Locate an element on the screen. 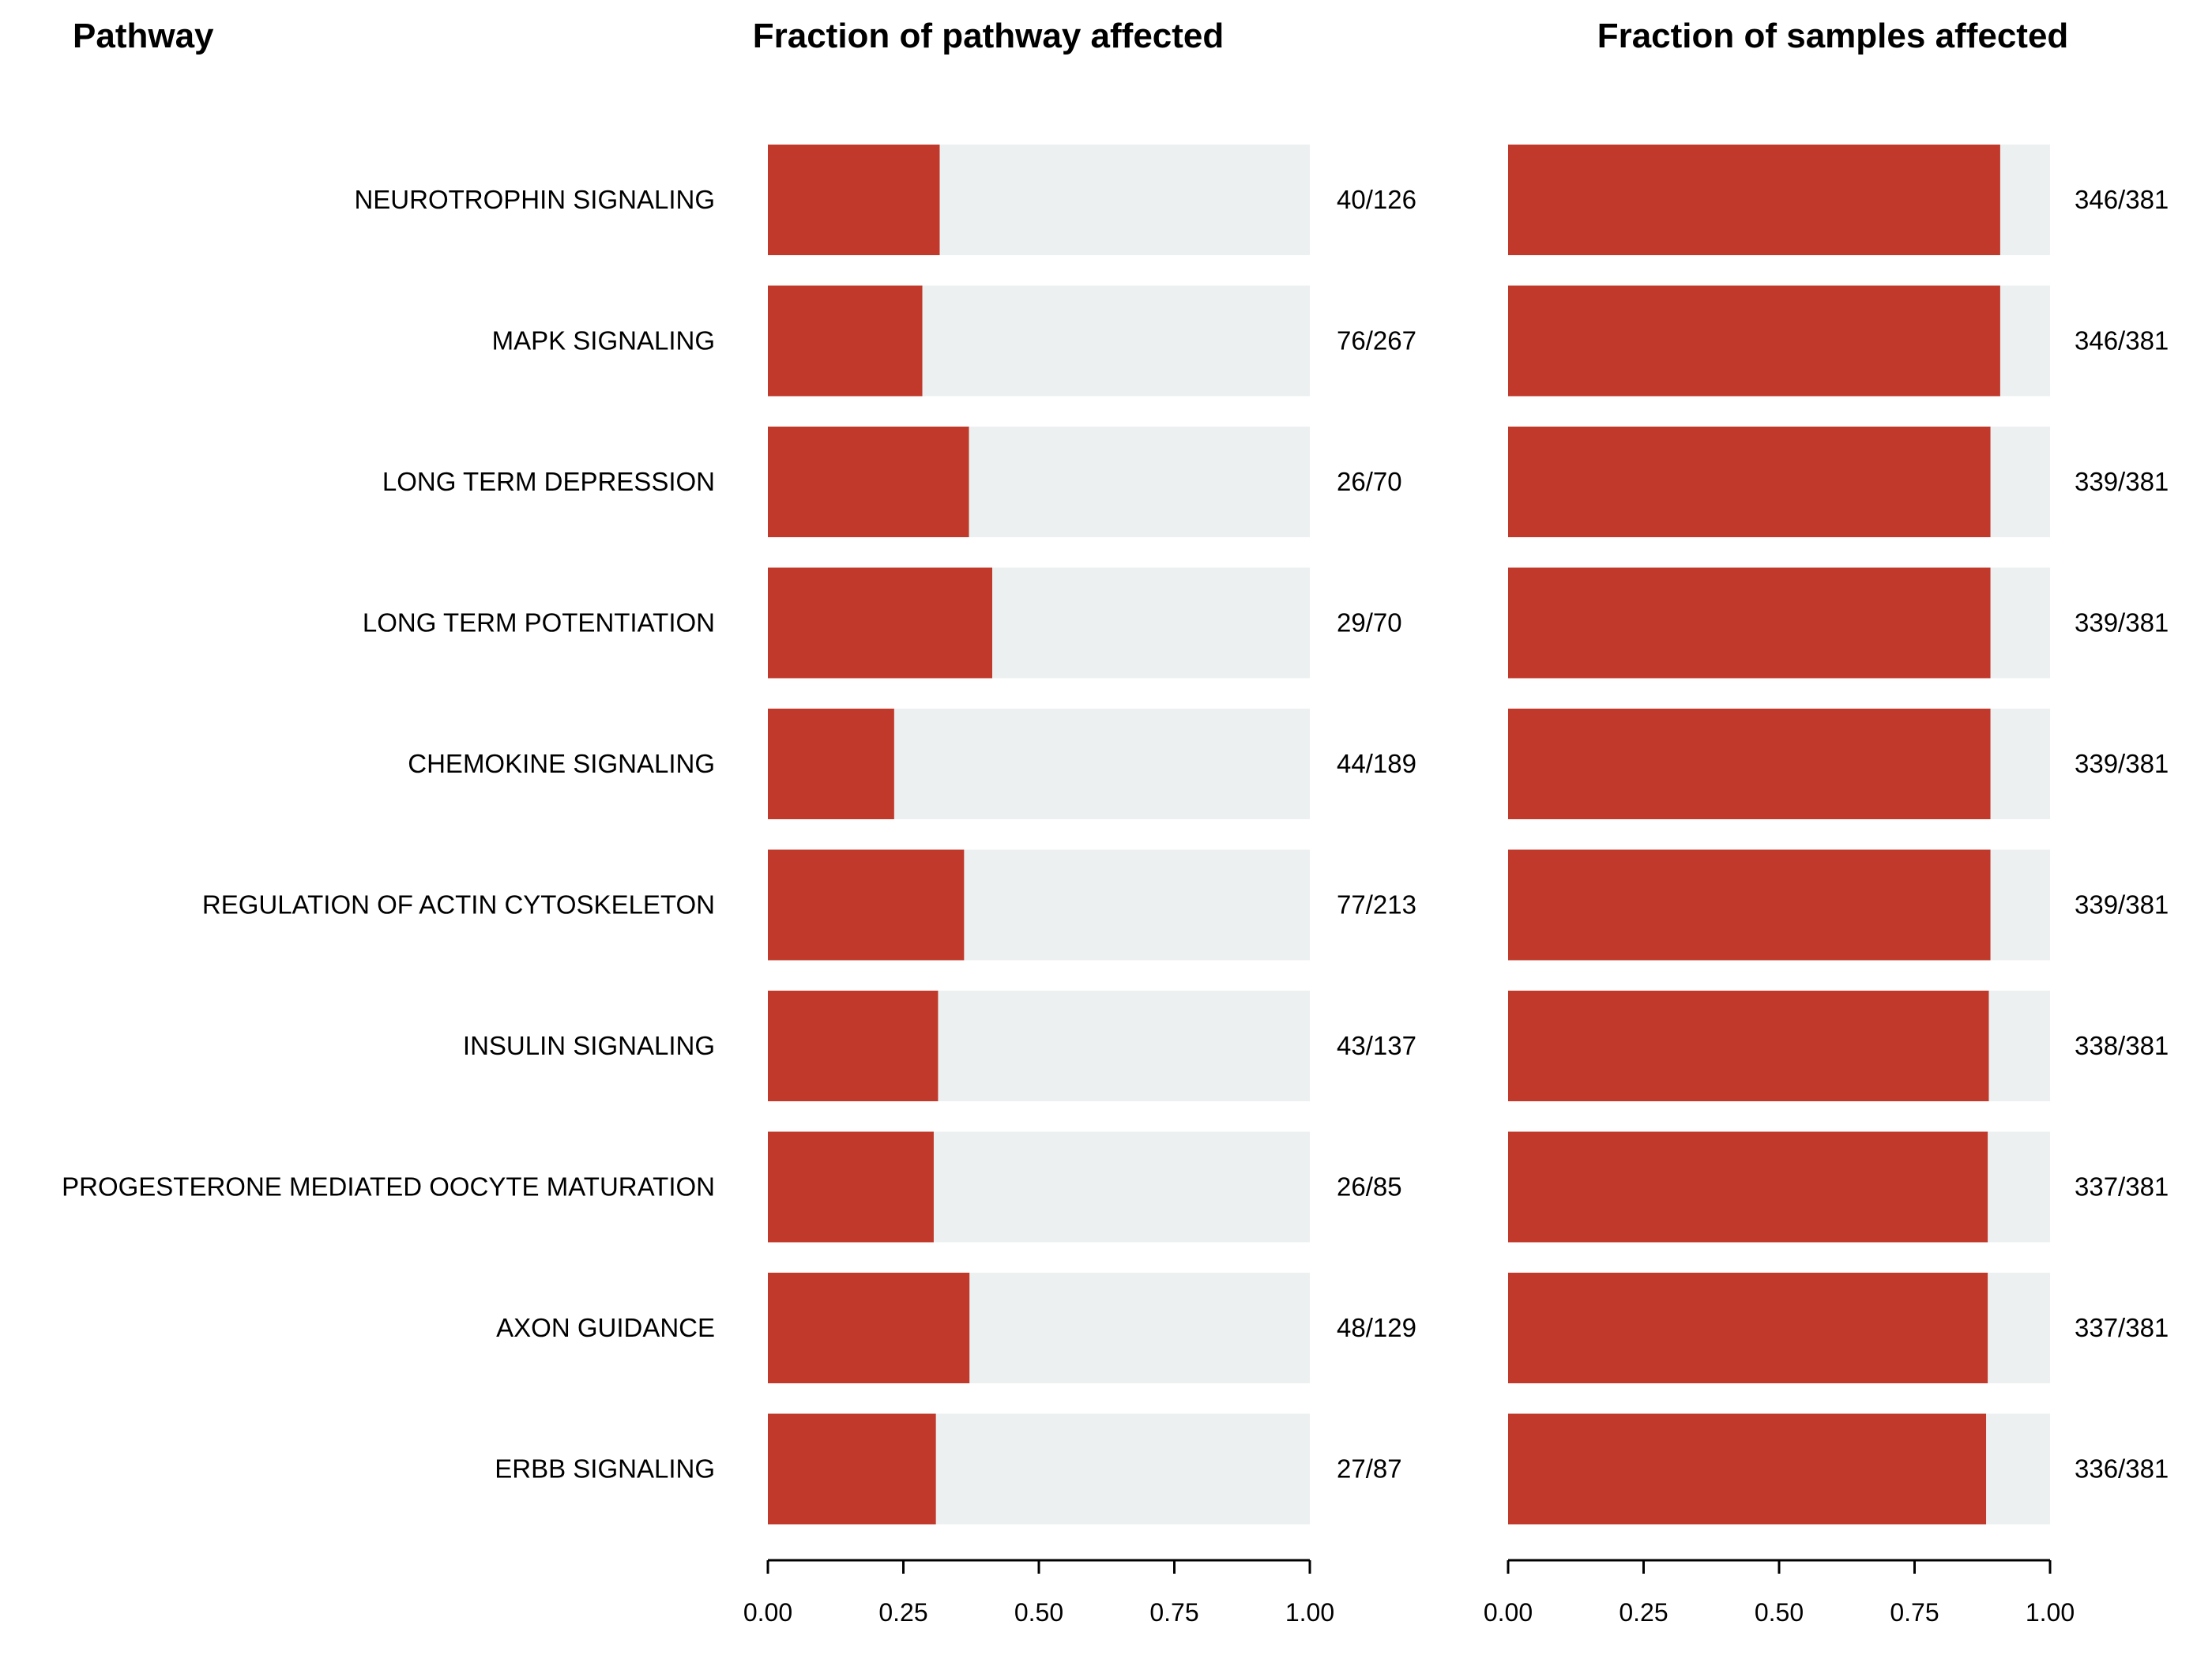 The height and width of the screenshot is (1659, 2212). pathway-count-label: 40/126 is located at coordinates (1377, 200).